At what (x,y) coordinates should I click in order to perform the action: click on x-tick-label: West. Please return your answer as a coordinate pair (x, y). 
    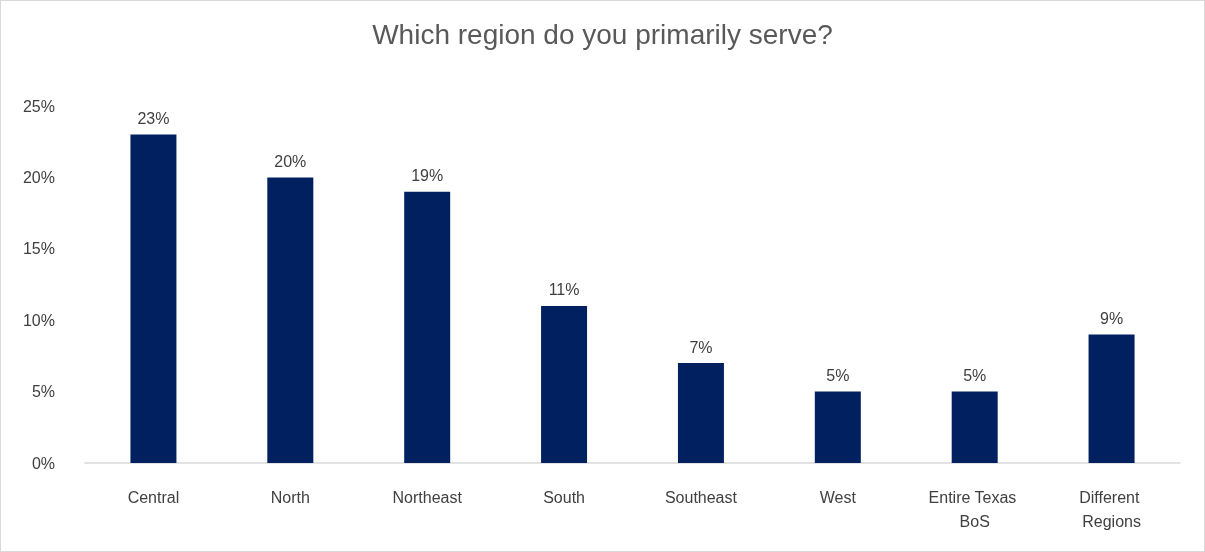
    Looking at the image, I should click on (838, 497).